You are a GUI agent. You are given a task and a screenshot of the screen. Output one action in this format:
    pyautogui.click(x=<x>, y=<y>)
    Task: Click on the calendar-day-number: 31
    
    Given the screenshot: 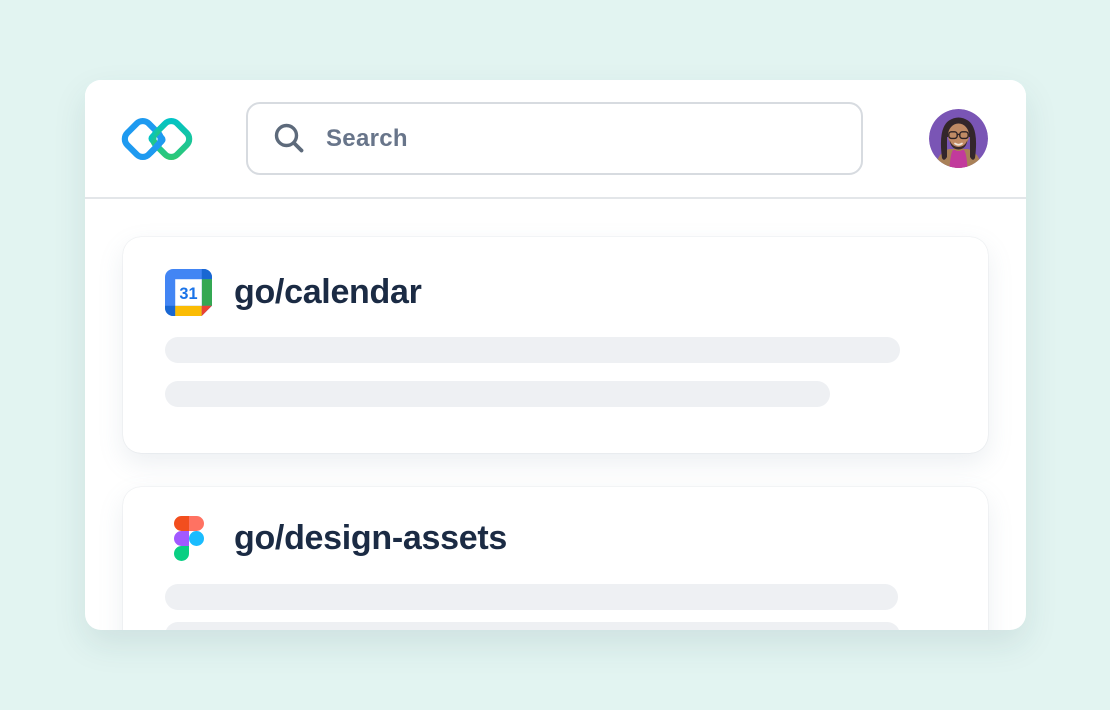 What is the action you would take?
    pyautogui.click(x=188, y=294)
    